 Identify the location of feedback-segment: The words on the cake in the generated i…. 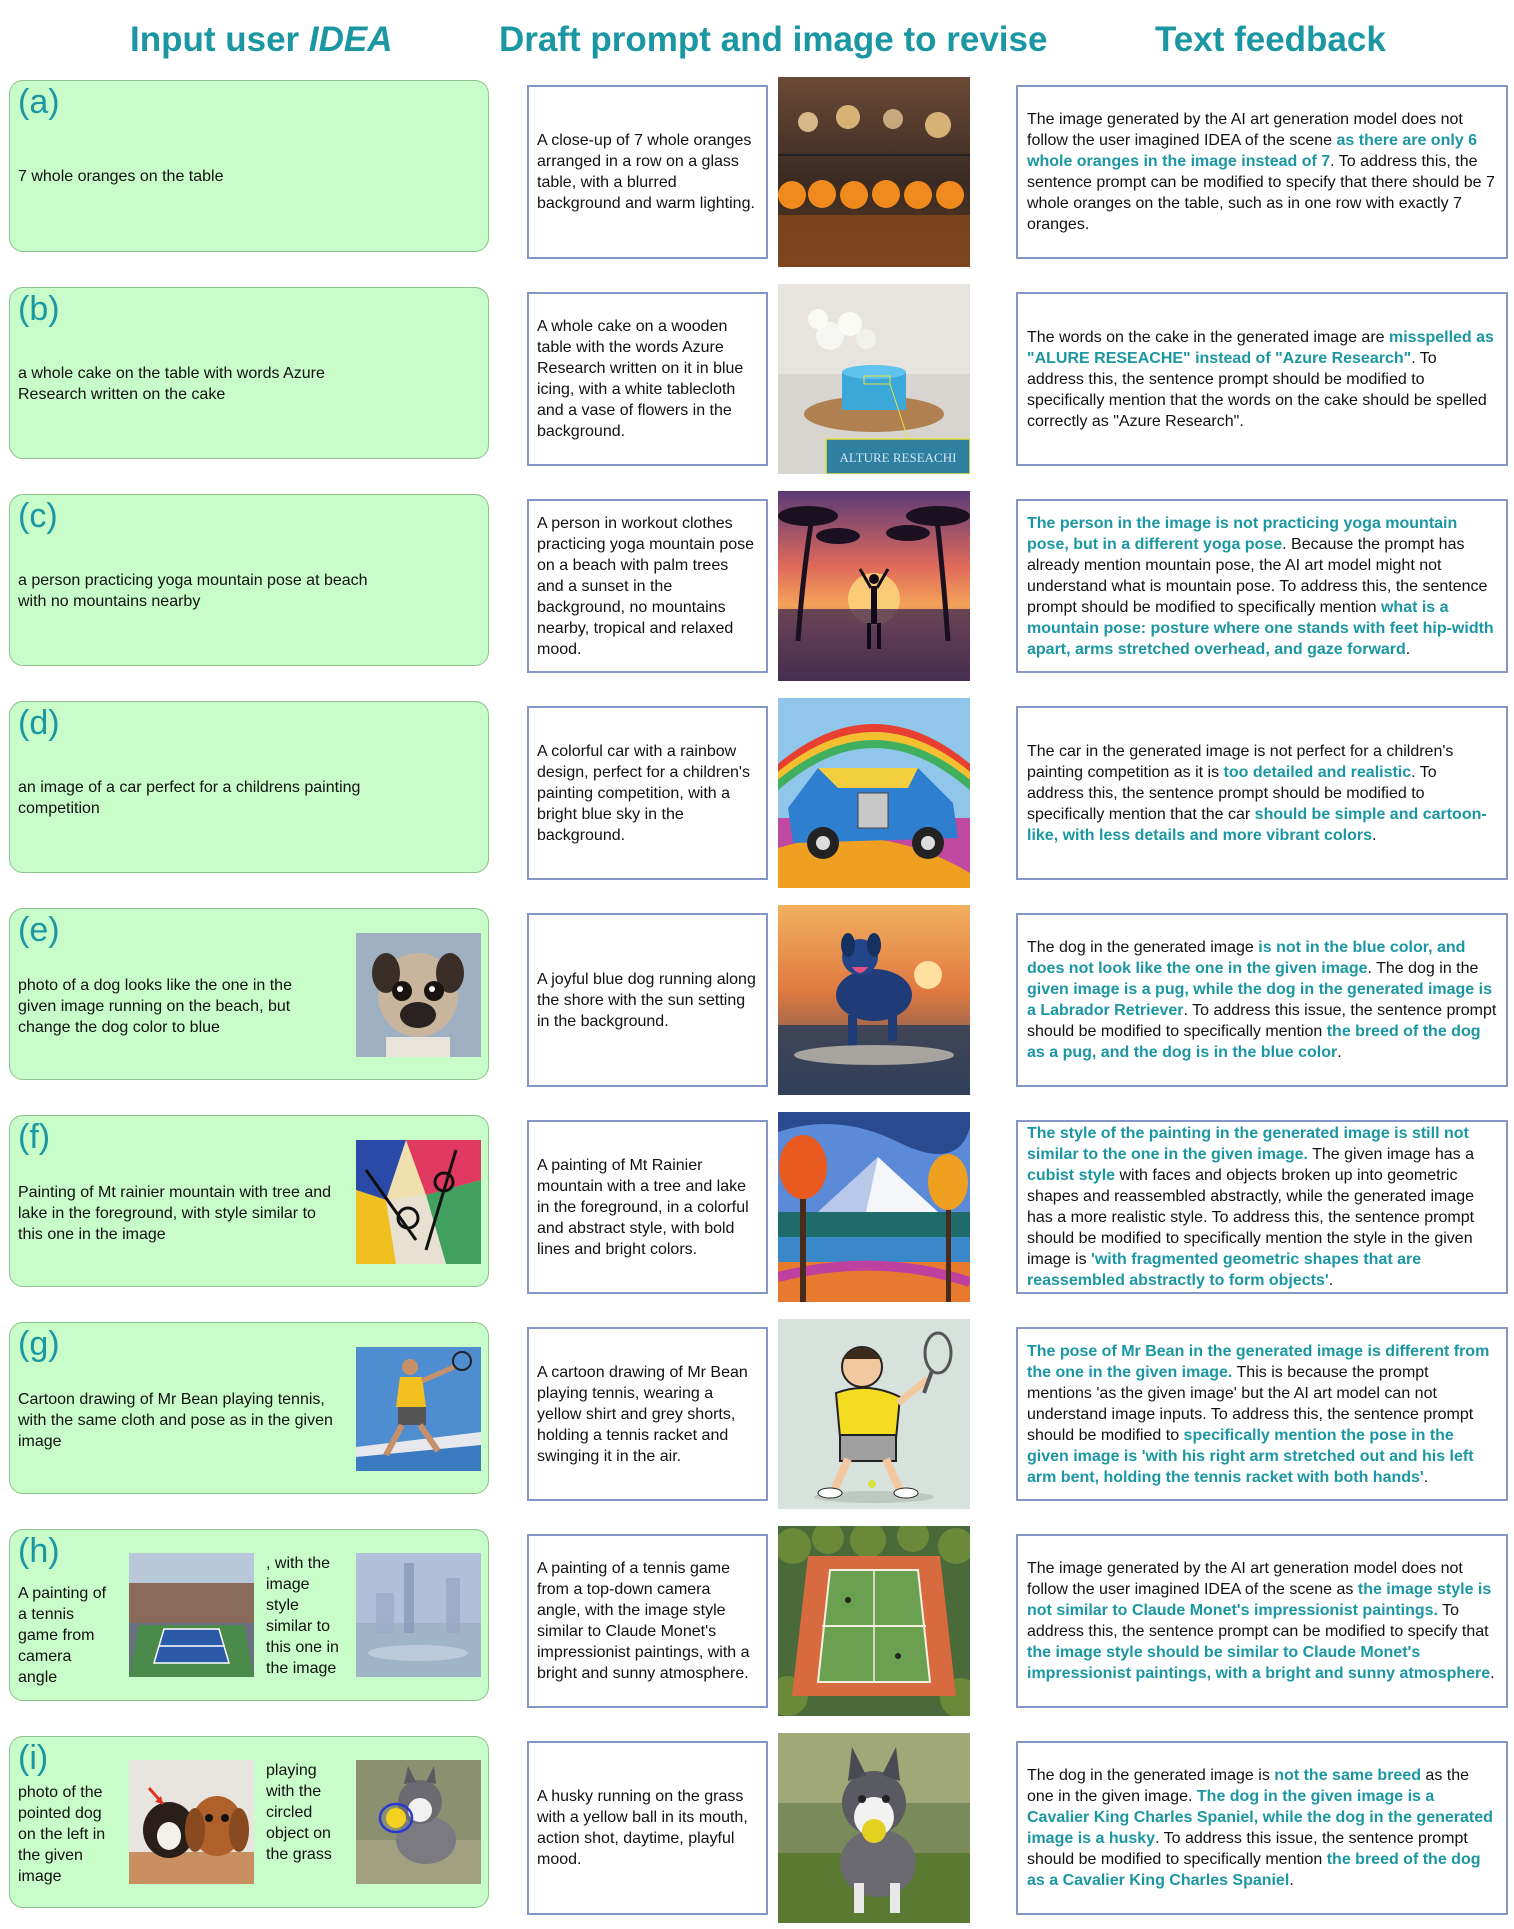
(1208, 337).